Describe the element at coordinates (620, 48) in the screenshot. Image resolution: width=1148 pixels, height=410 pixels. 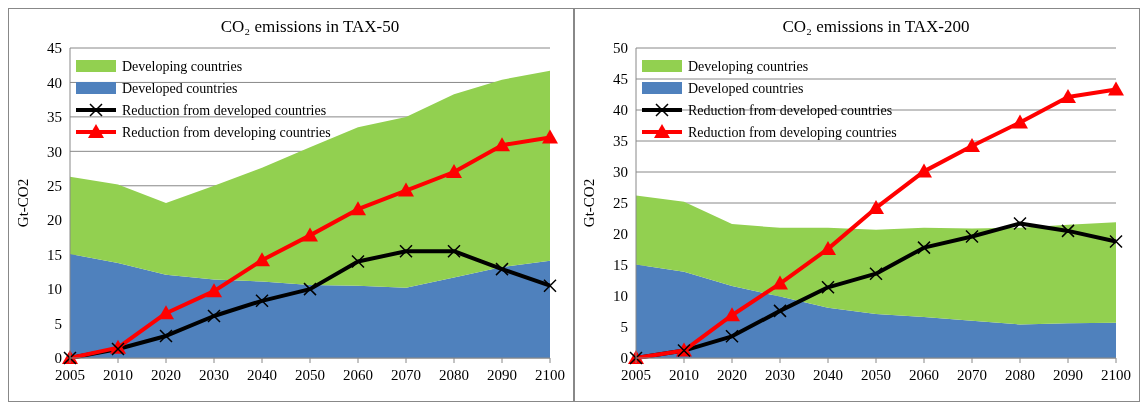
I see `y-tick-label: 50` at that location.